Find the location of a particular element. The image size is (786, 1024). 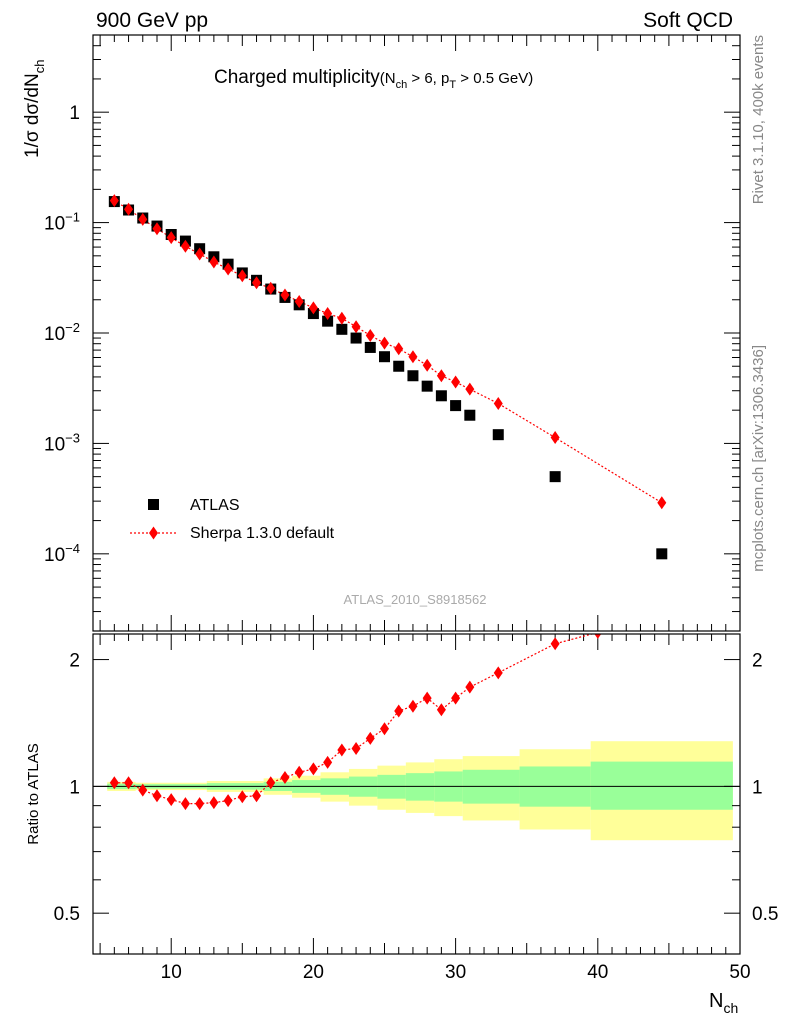

side-label-mcplots: mcplots.cern.ch [arXiv:1306.3436] is located at coordinates (758, 458).